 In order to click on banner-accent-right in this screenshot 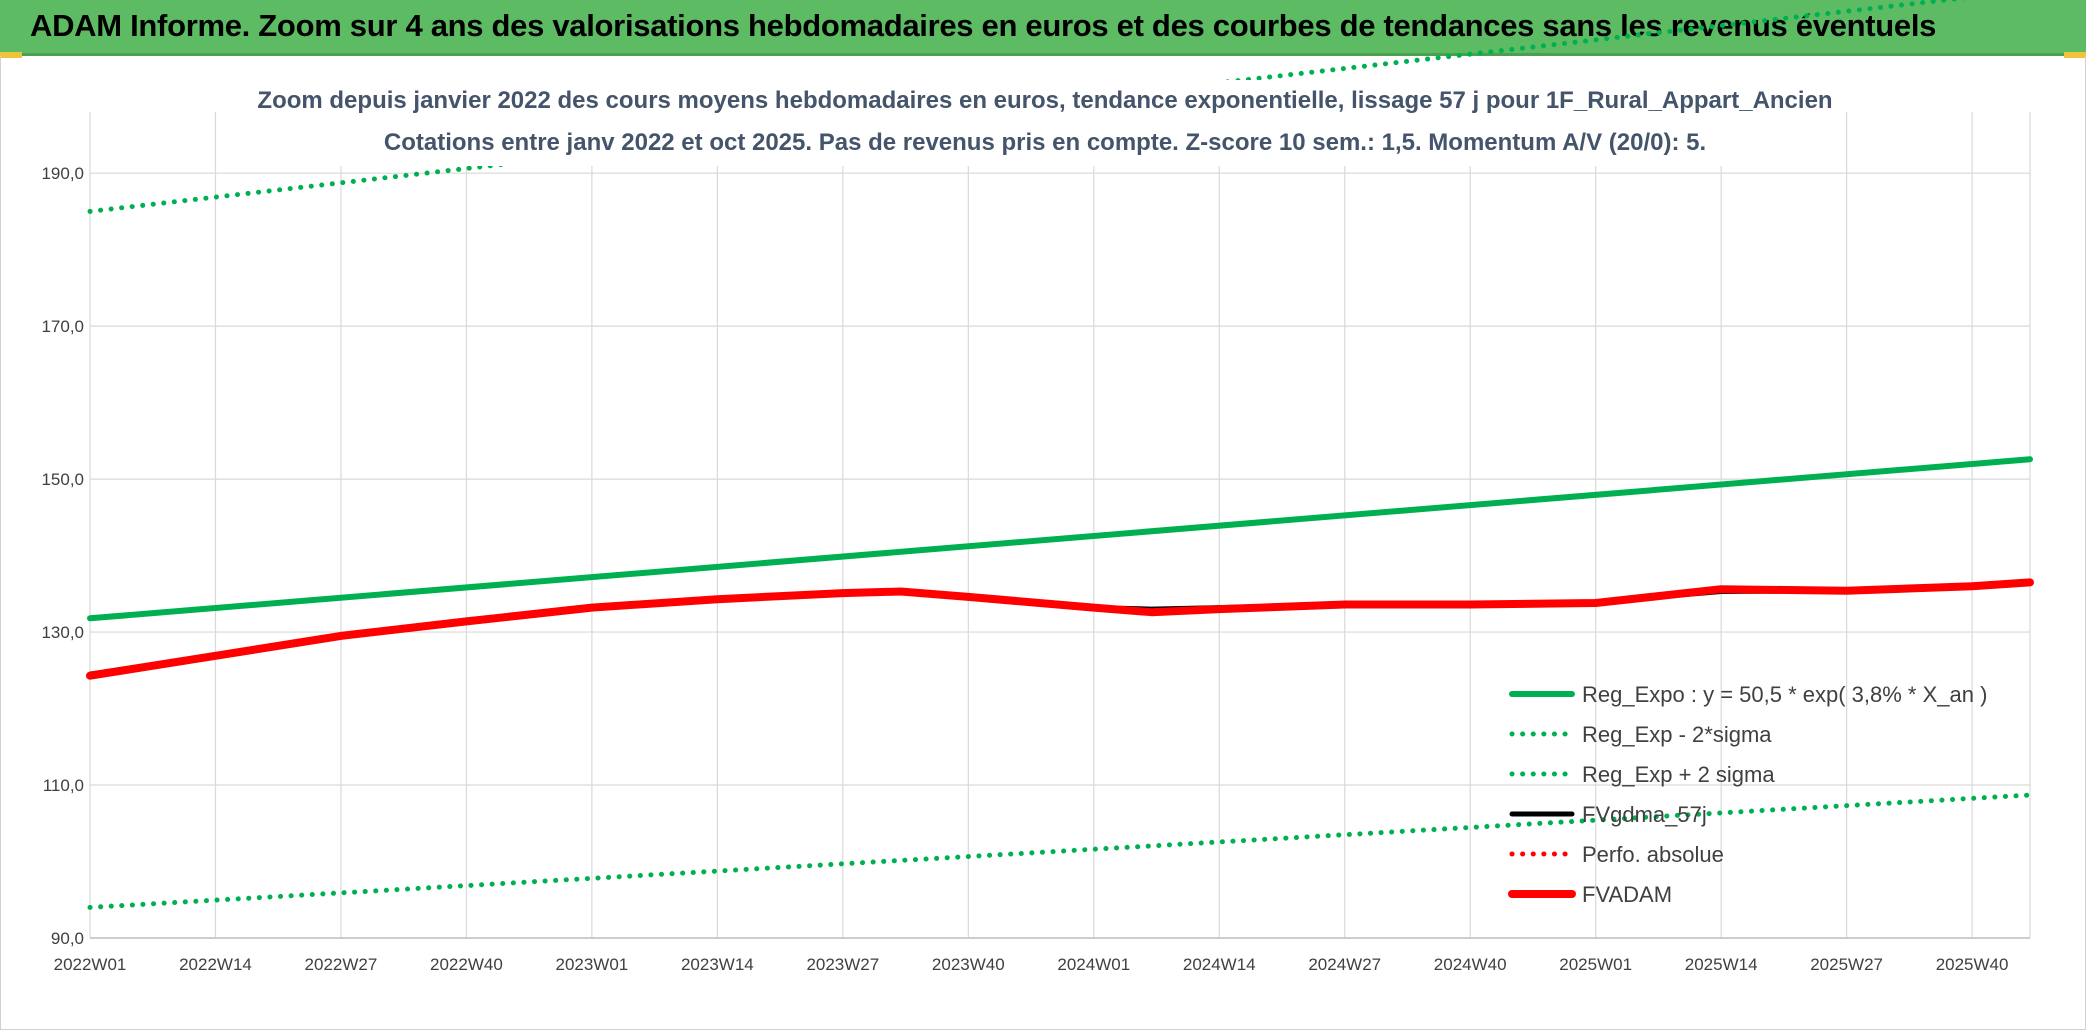, I will do `click(2075, 55)`.